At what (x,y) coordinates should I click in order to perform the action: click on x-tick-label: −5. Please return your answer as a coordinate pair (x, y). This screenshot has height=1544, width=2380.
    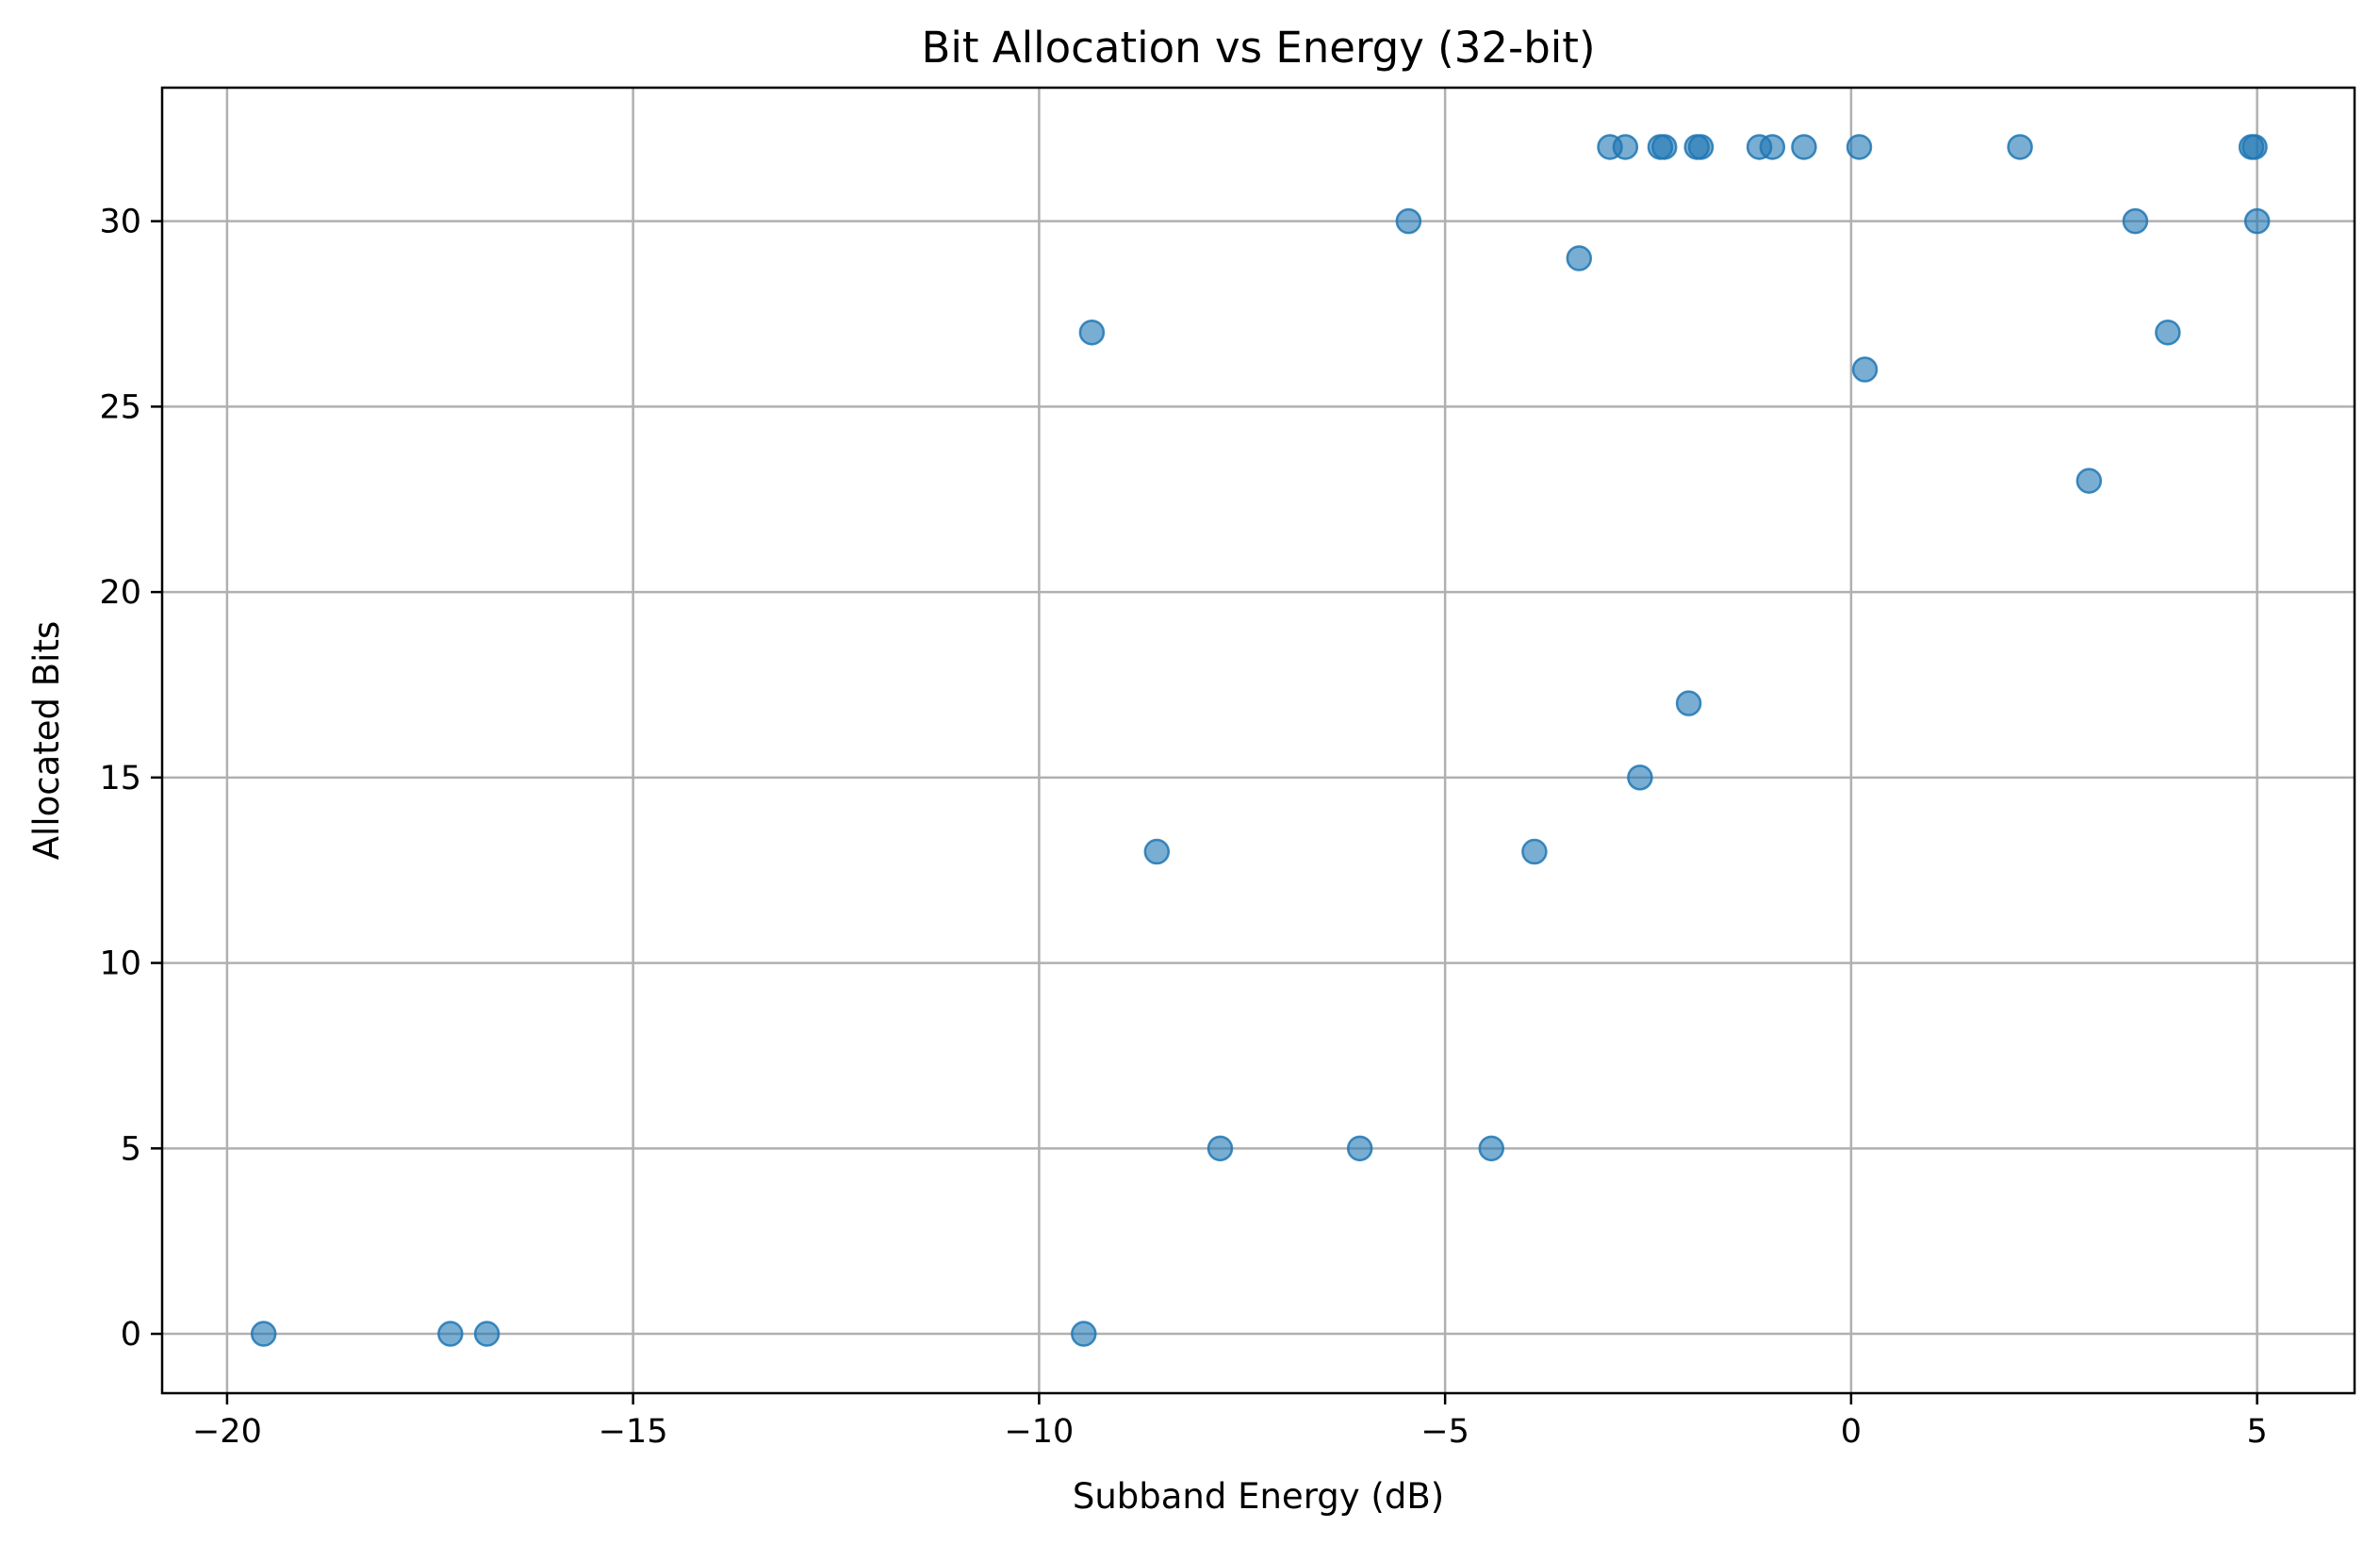
    Looking at the image, I should click on (1444, 1432).